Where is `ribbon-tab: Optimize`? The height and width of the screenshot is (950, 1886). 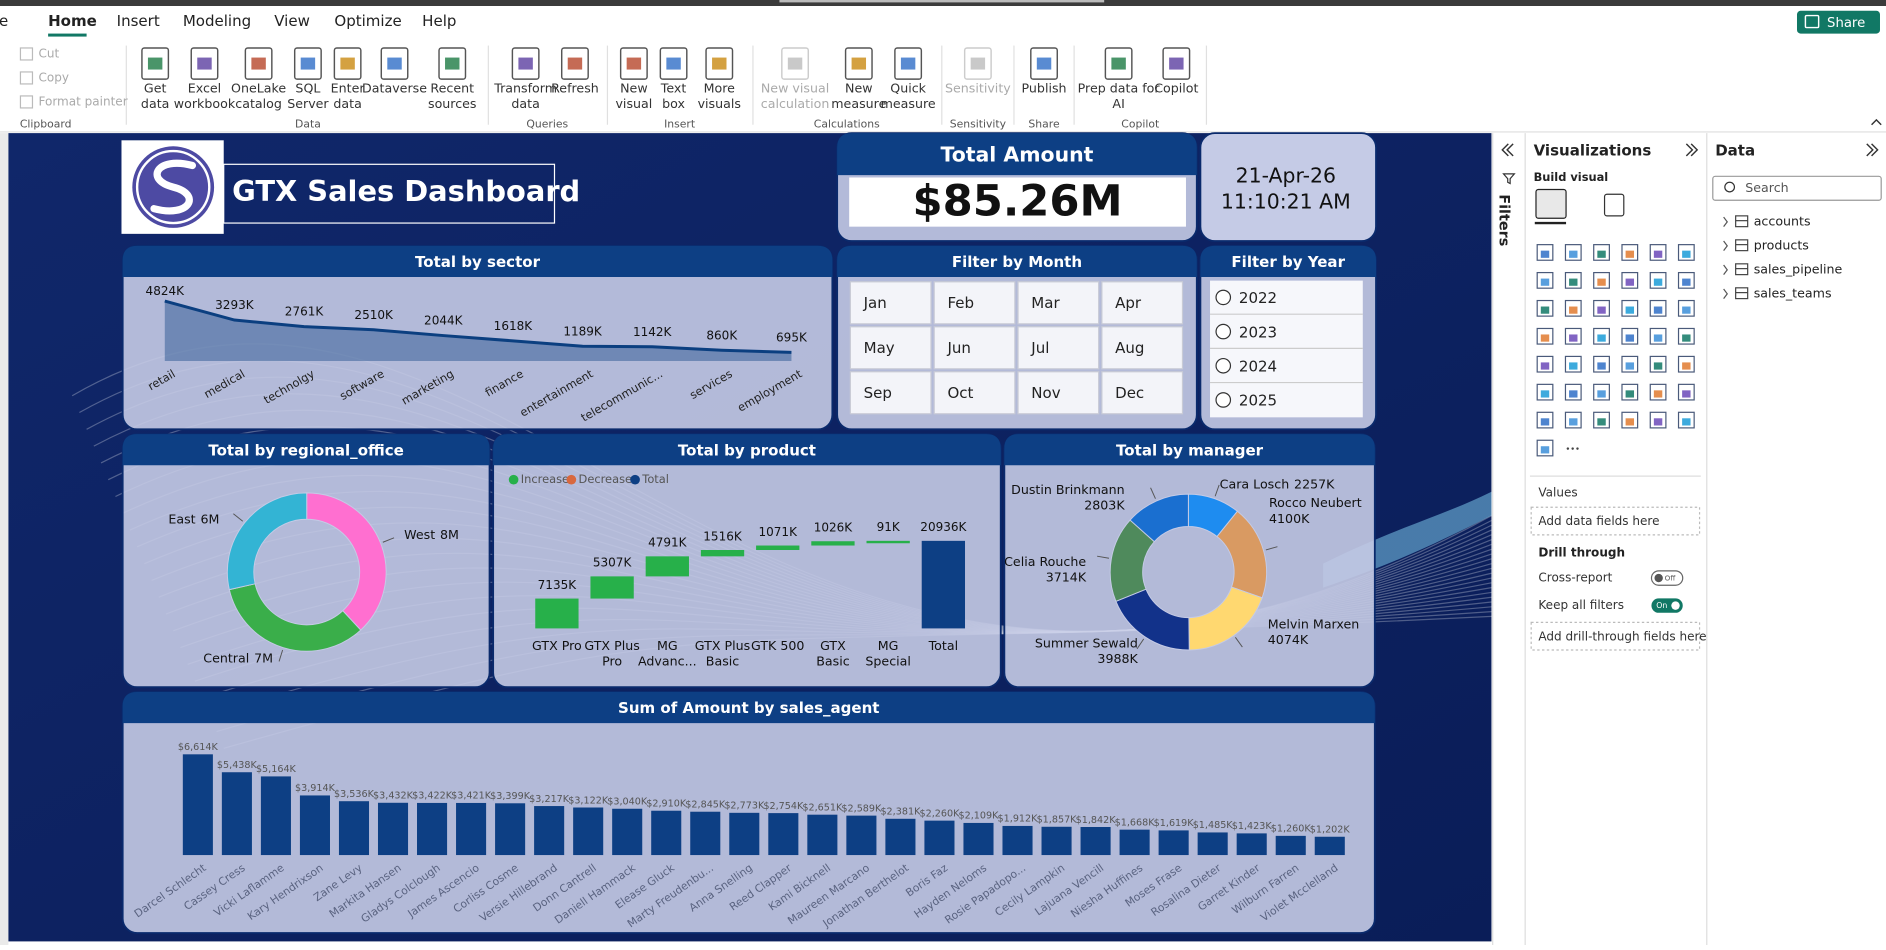 ribbon-tab: Optimize is located at coordinates (367, 21).